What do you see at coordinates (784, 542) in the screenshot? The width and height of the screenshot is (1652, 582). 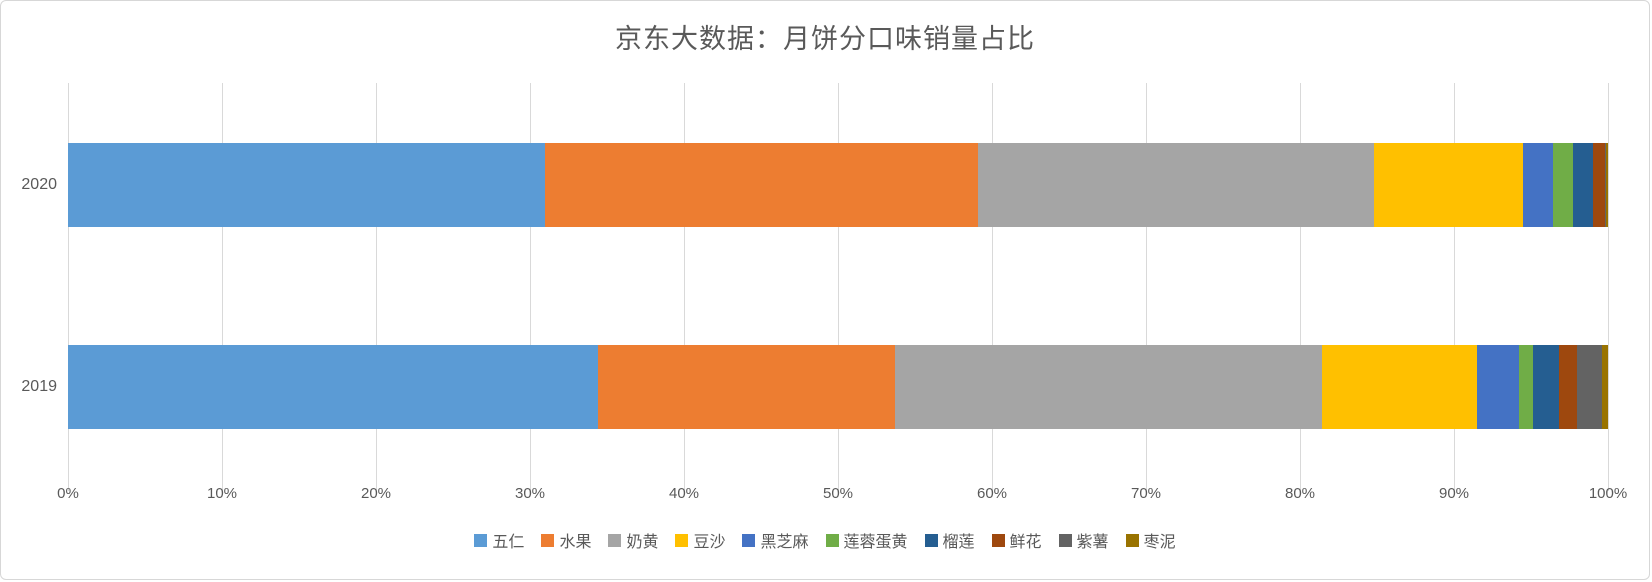 I see `legend-label: 黑芝麻` at bounding box center [784, 542].